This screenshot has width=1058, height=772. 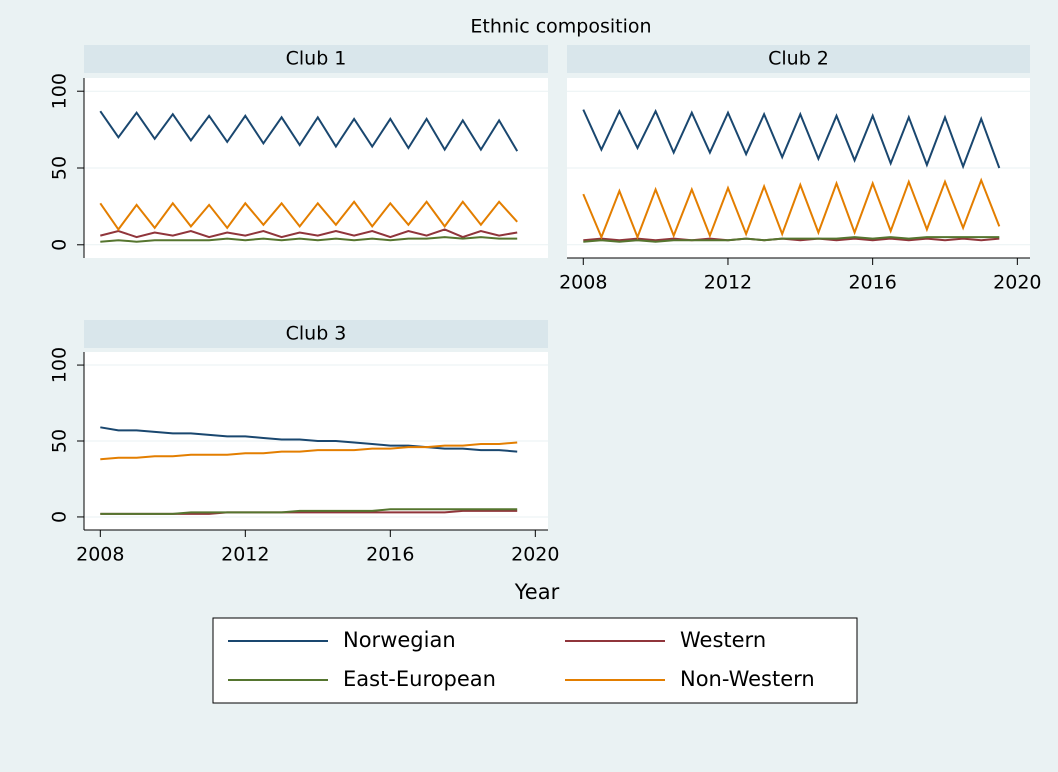 I want to click on legend-label: Norwegian, so click(x=399, y=640).